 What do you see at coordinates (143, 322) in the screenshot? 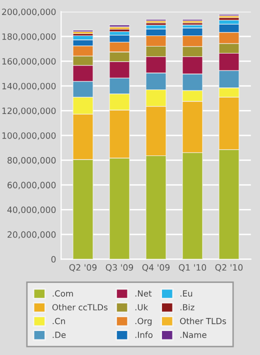
I see `legend-label: .Org` at bounding box center [143, 322].